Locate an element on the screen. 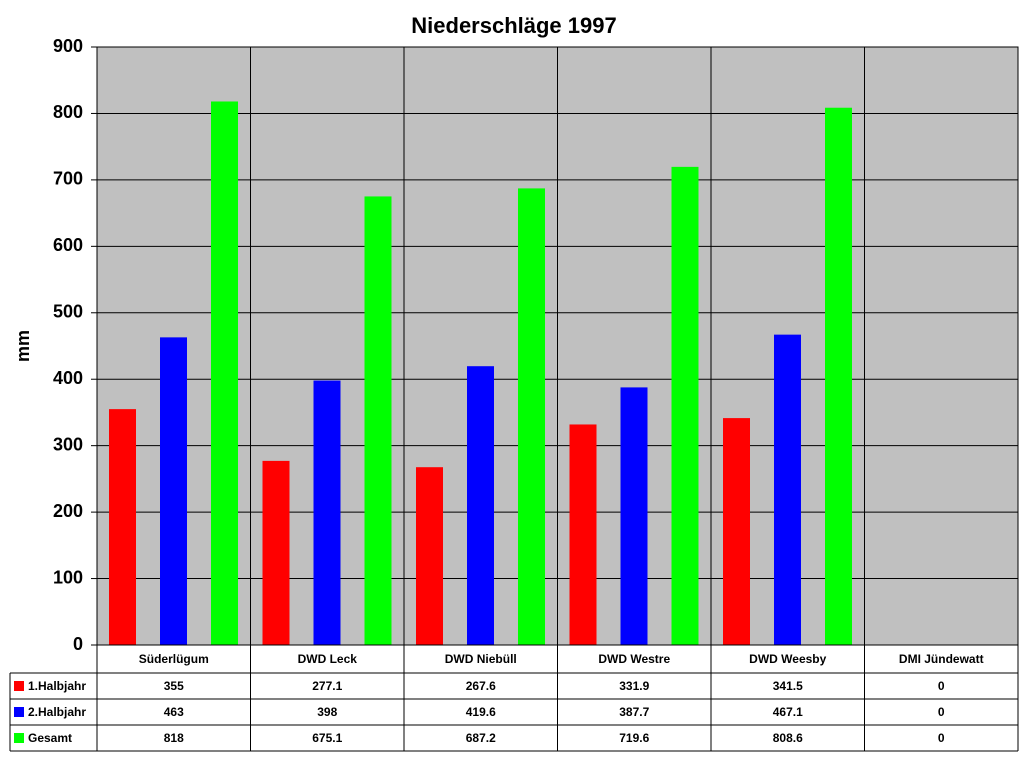 The image size is (1024, 768). table-value: 818 is located at coordinates (174, 738).